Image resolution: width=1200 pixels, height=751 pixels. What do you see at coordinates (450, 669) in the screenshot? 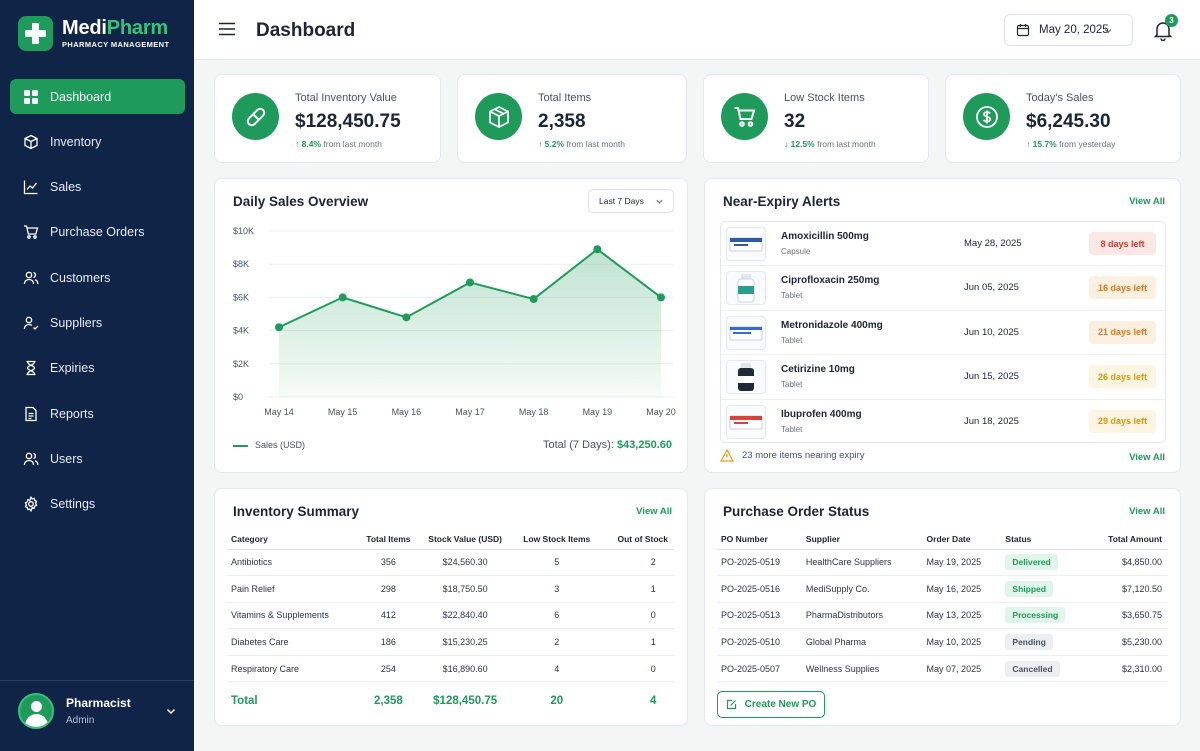
I see `table-row: Respiratory Care 254 $16,890.60 4 0` at bounding box center [450, 669].